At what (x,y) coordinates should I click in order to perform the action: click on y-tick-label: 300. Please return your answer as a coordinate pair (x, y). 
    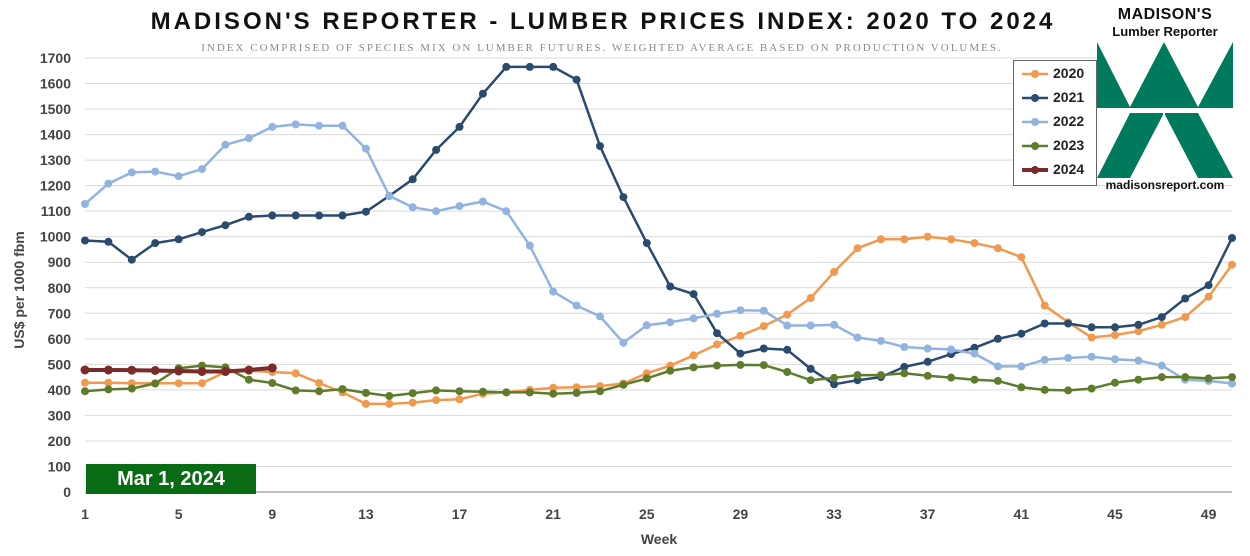
    Looking at the image, I should click on (60, 415).